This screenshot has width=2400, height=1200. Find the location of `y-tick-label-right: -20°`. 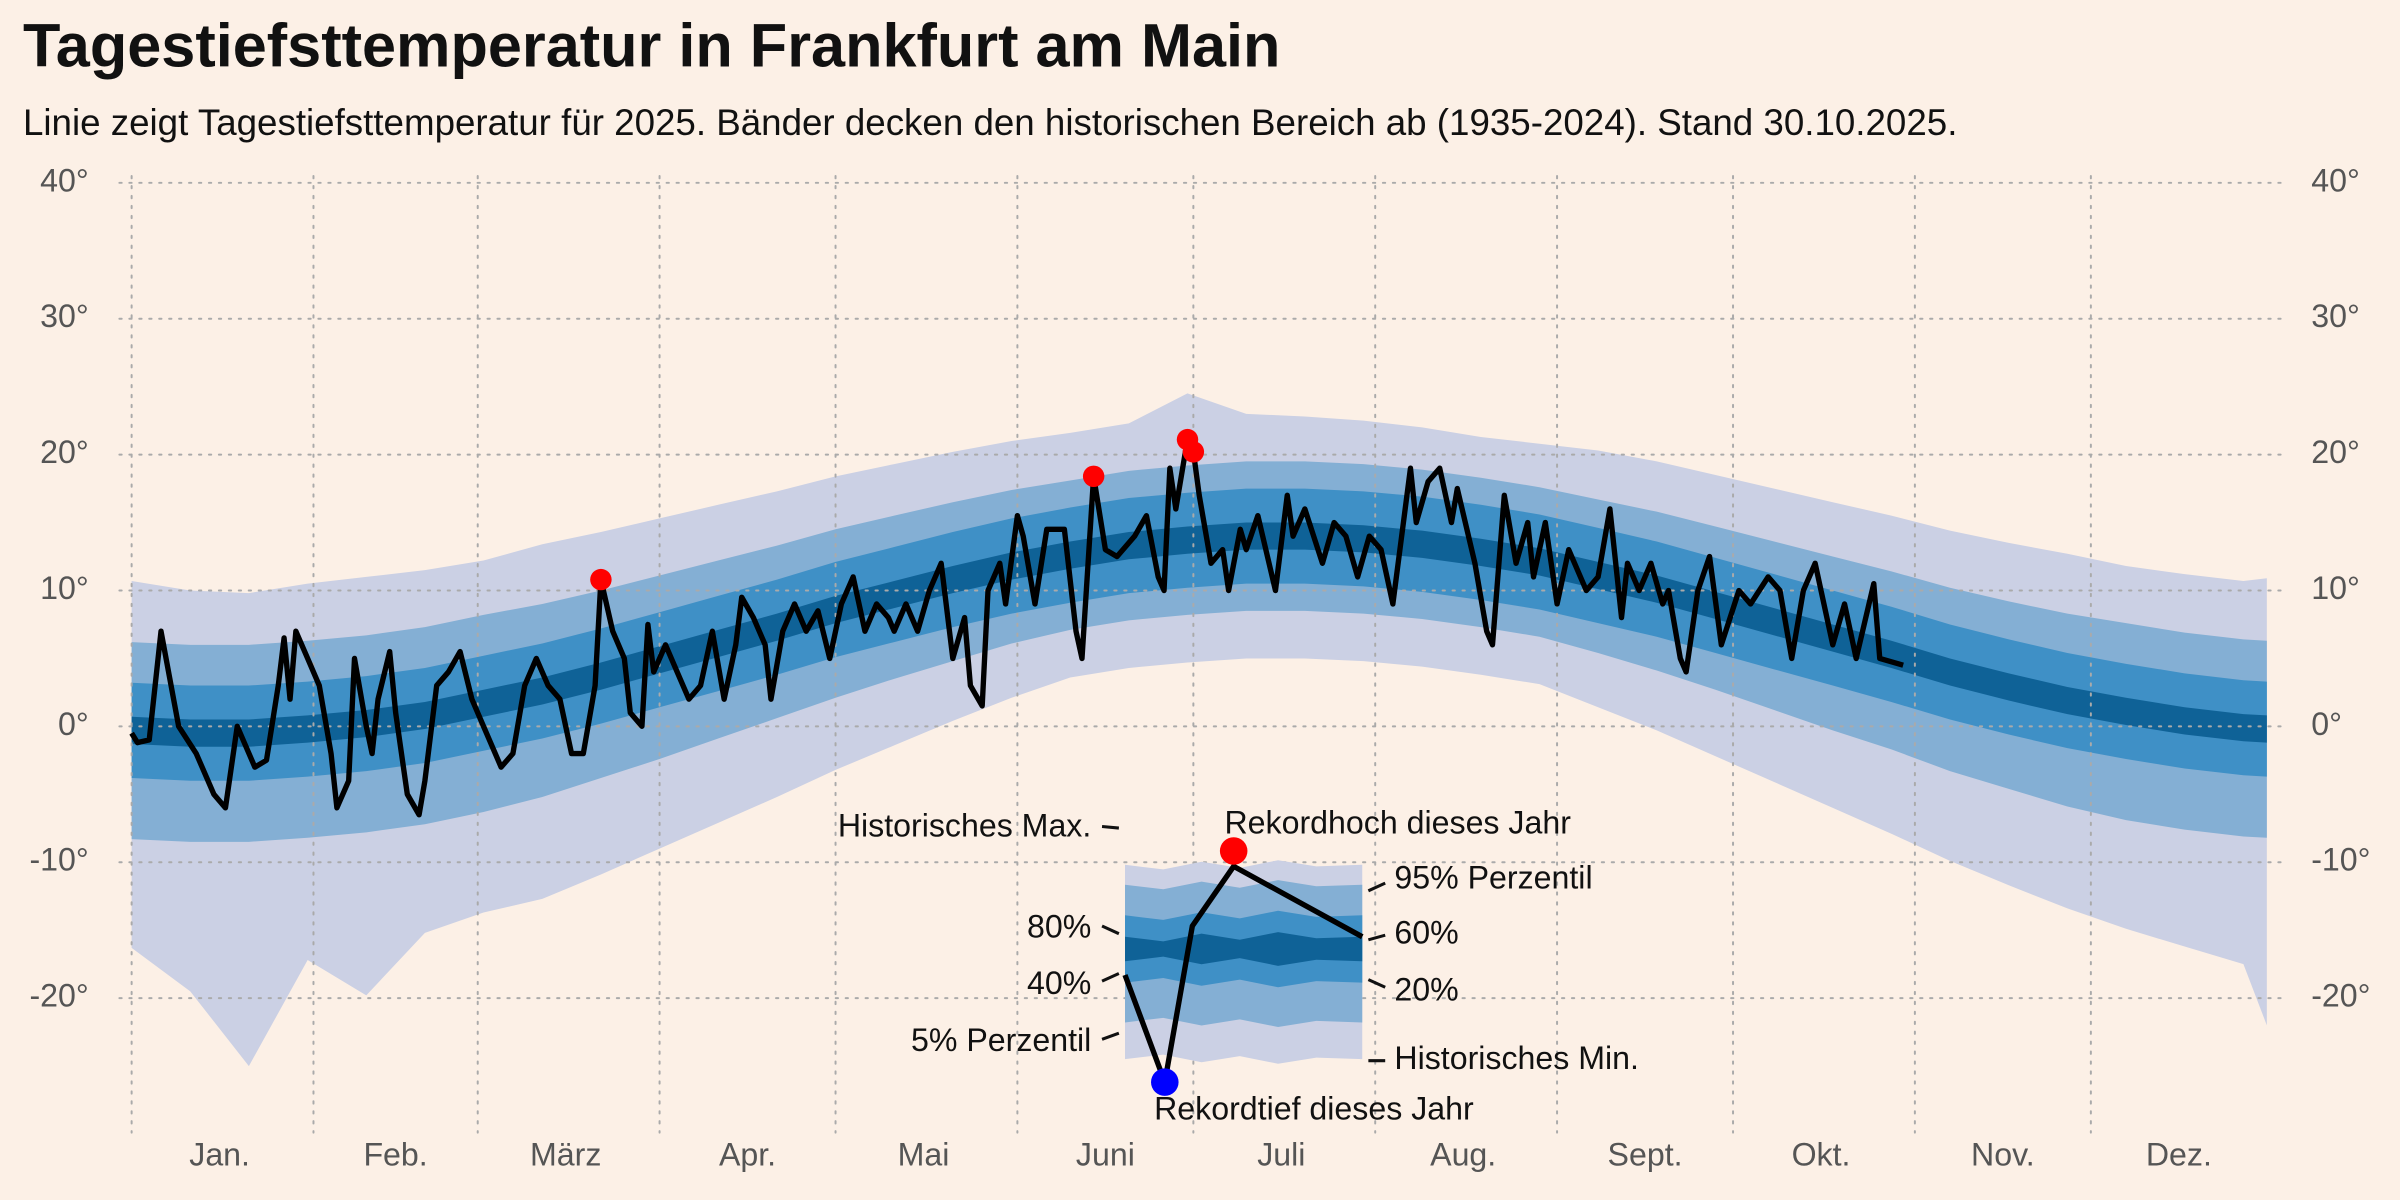

y-tick-label-right: -20° is located at coordinates (2340, 996).